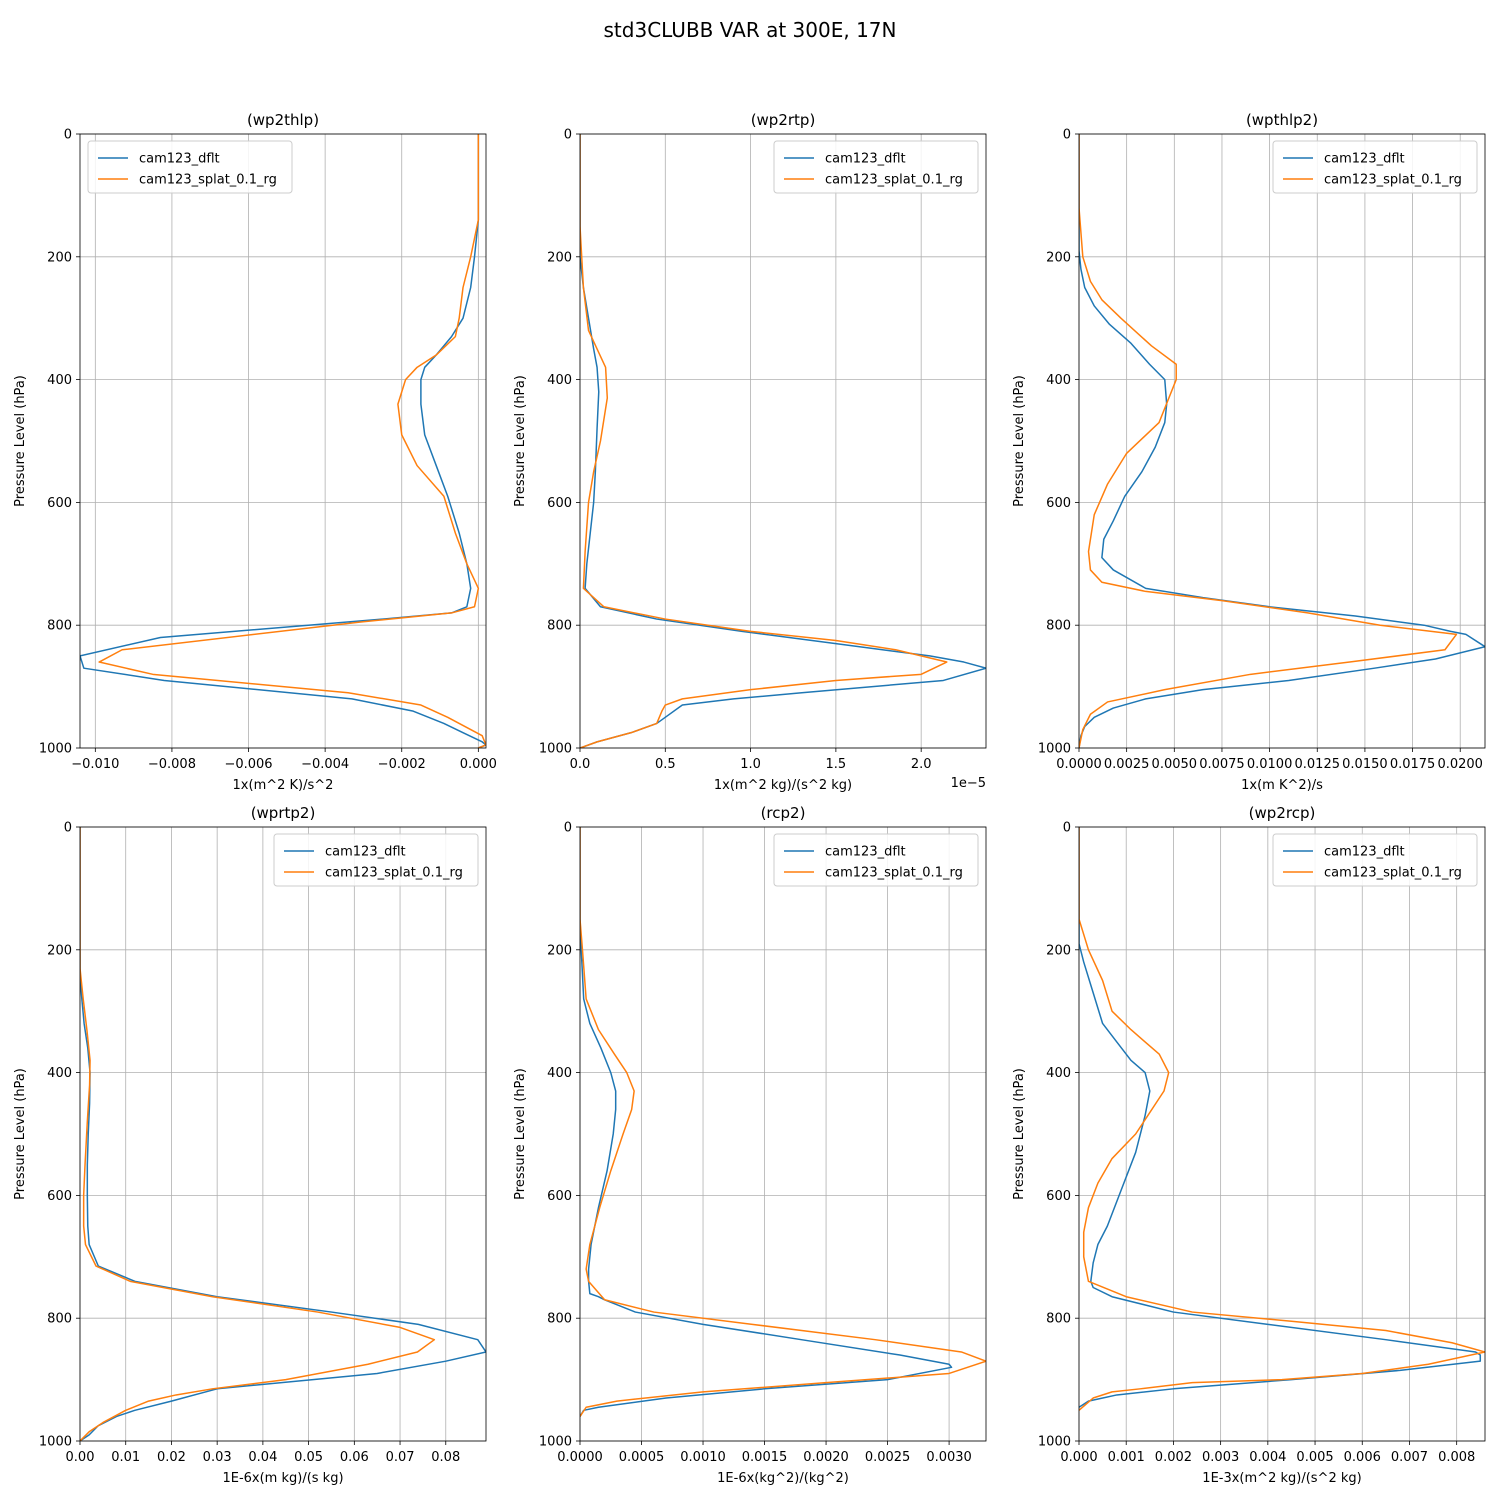 The height and width of the screenshot is (1500, 1500). I want to click on panel-title: (wp2rtp), so click(783, 120).